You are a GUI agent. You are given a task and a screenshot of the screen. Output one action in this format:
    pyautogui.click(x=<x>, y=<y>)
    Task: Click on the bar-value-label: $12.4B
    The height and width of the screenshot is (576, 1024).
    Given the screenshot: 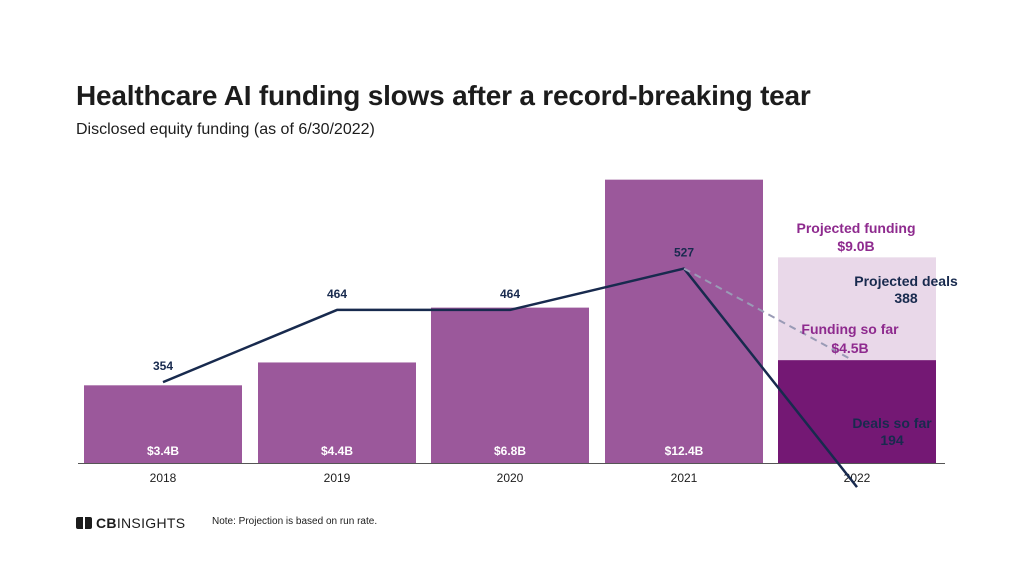 What is the action you would take?
    pyautogui.click(x=684, y=451)
    